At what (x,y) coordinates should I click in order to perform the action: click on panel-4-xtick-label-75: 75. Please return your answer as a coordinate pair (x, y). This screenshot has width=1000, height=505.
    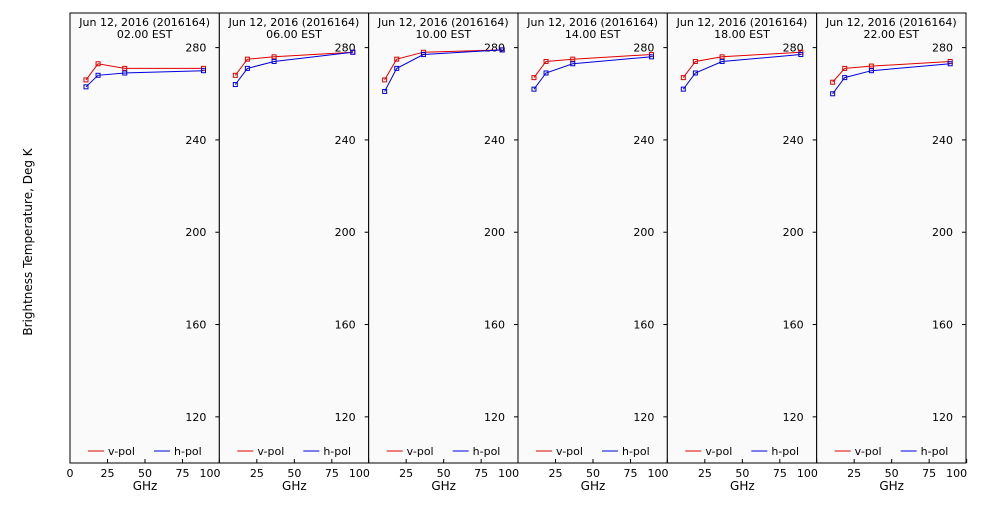
    Looking at the image, I should click on (630, 473).